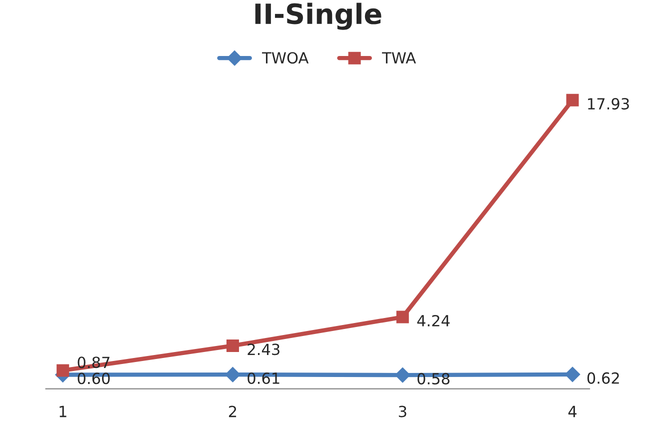 Image resolution: width=655 pixels, height=432 pixels. I want to click on data-label: 2.43, so click(264, 350).